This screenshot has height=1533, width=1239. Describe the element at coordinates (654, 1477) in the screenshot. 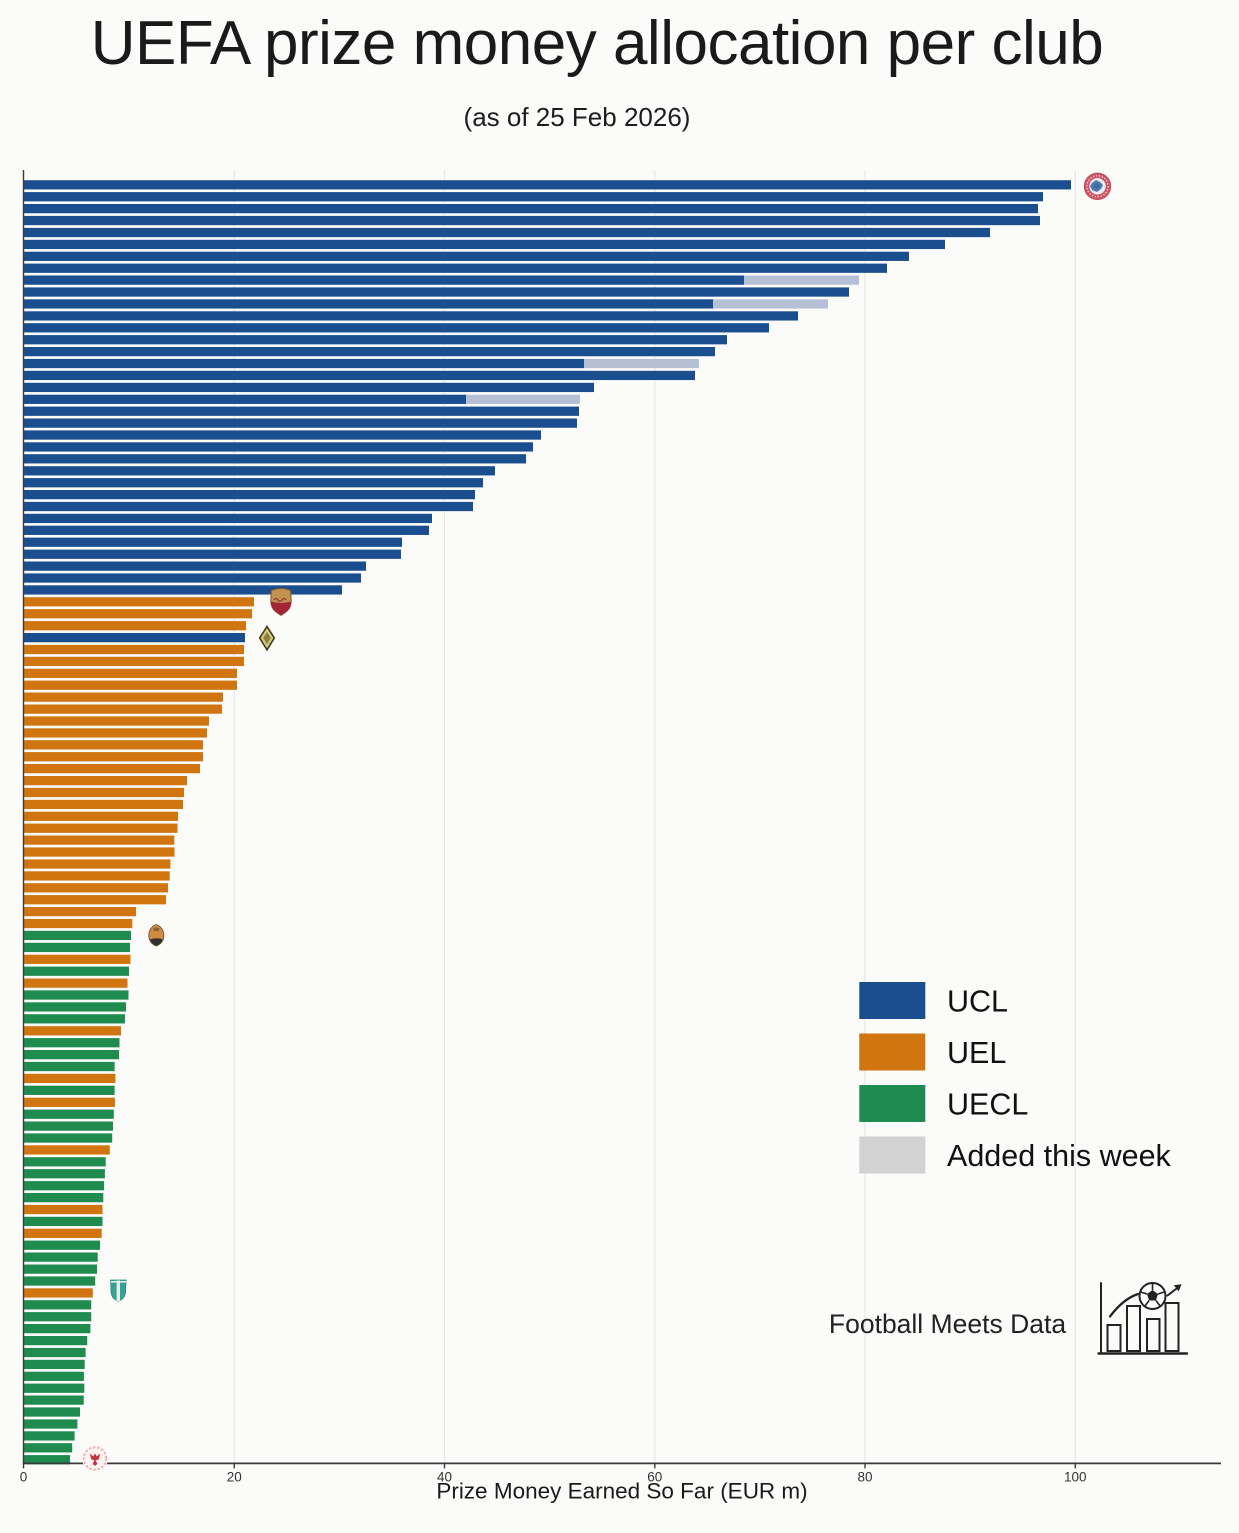

I see `svg-text: 60` at that location.